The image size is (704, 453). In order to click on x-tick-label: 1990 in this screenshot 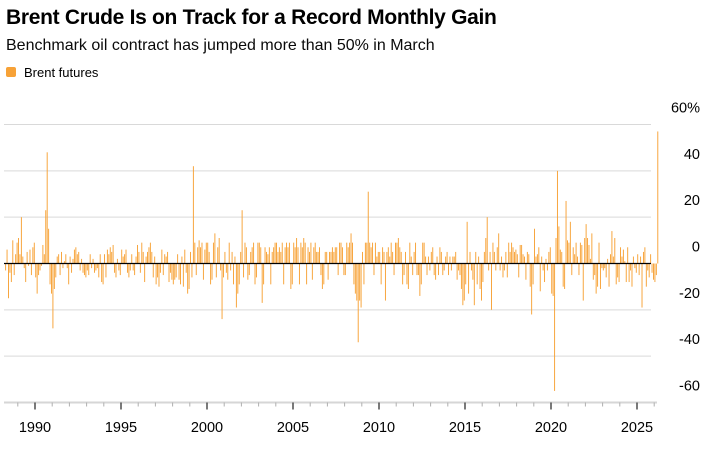, I will do `click(35, 428)`.